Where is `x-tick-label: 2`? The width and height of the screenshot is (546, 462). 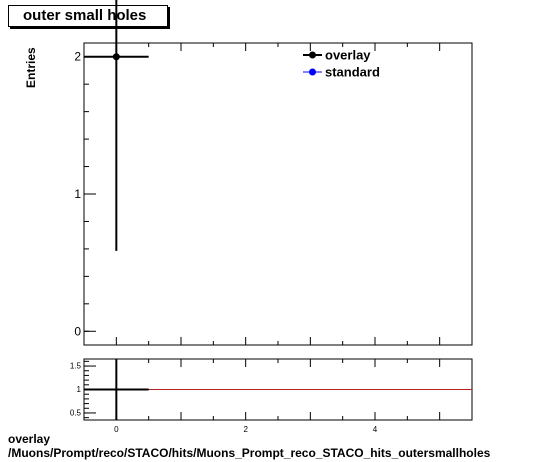 x-tick-label: 2 is located at coordinates (245, 429).